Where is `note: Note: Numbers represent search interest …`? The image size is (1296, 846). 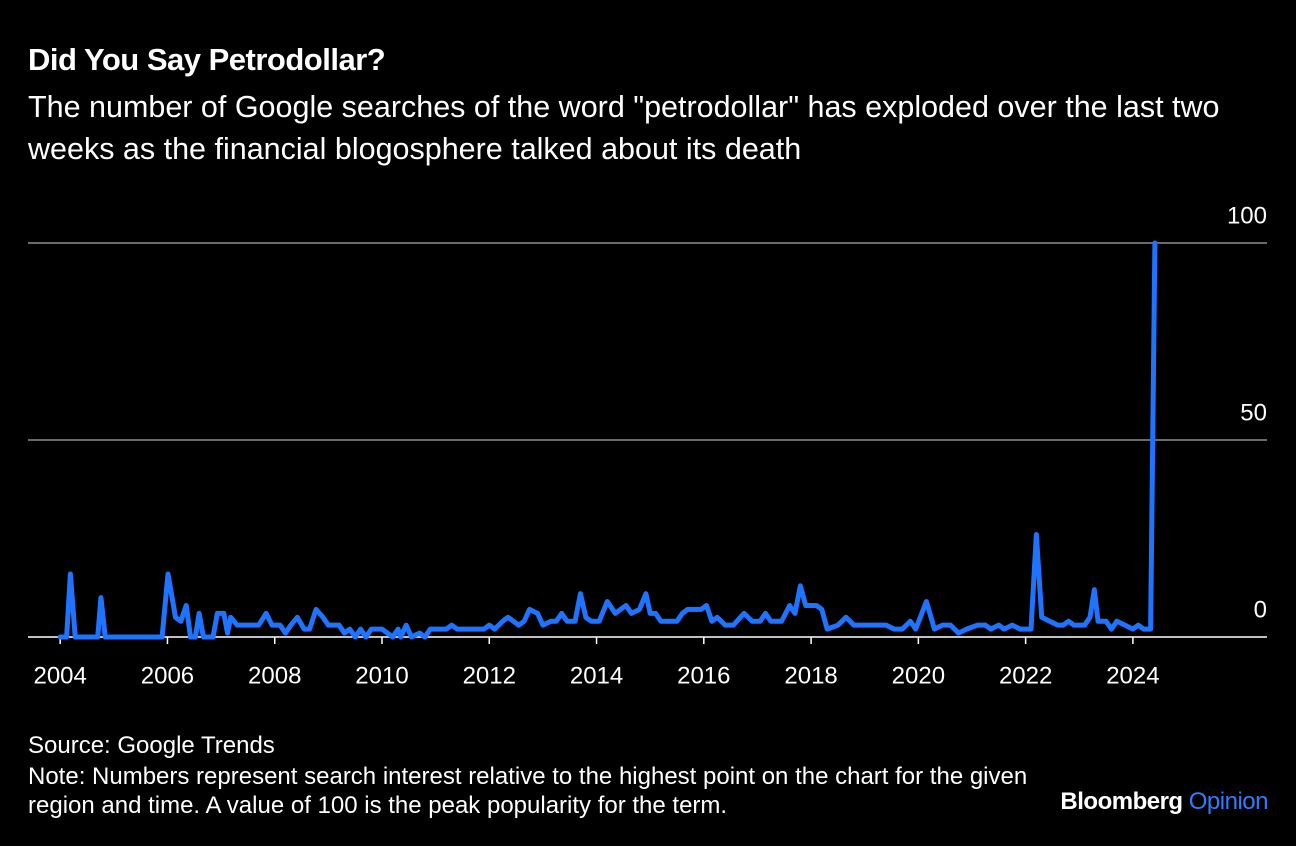
note: Note: Numbers represent search interest … is located at coordinates (528, 791).